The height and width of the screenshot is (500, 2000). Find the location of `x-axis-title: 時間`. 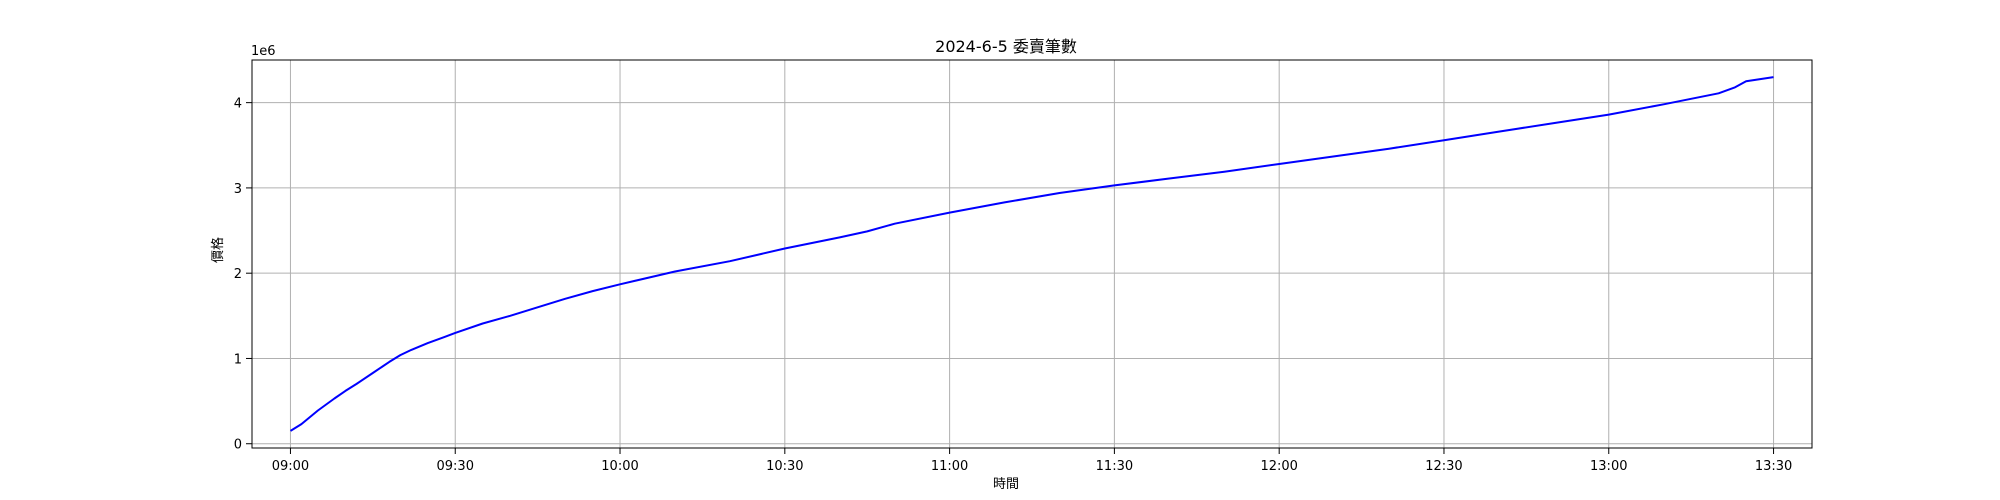

x-axis-title: 時間 is located at coordinates (1006, 484).